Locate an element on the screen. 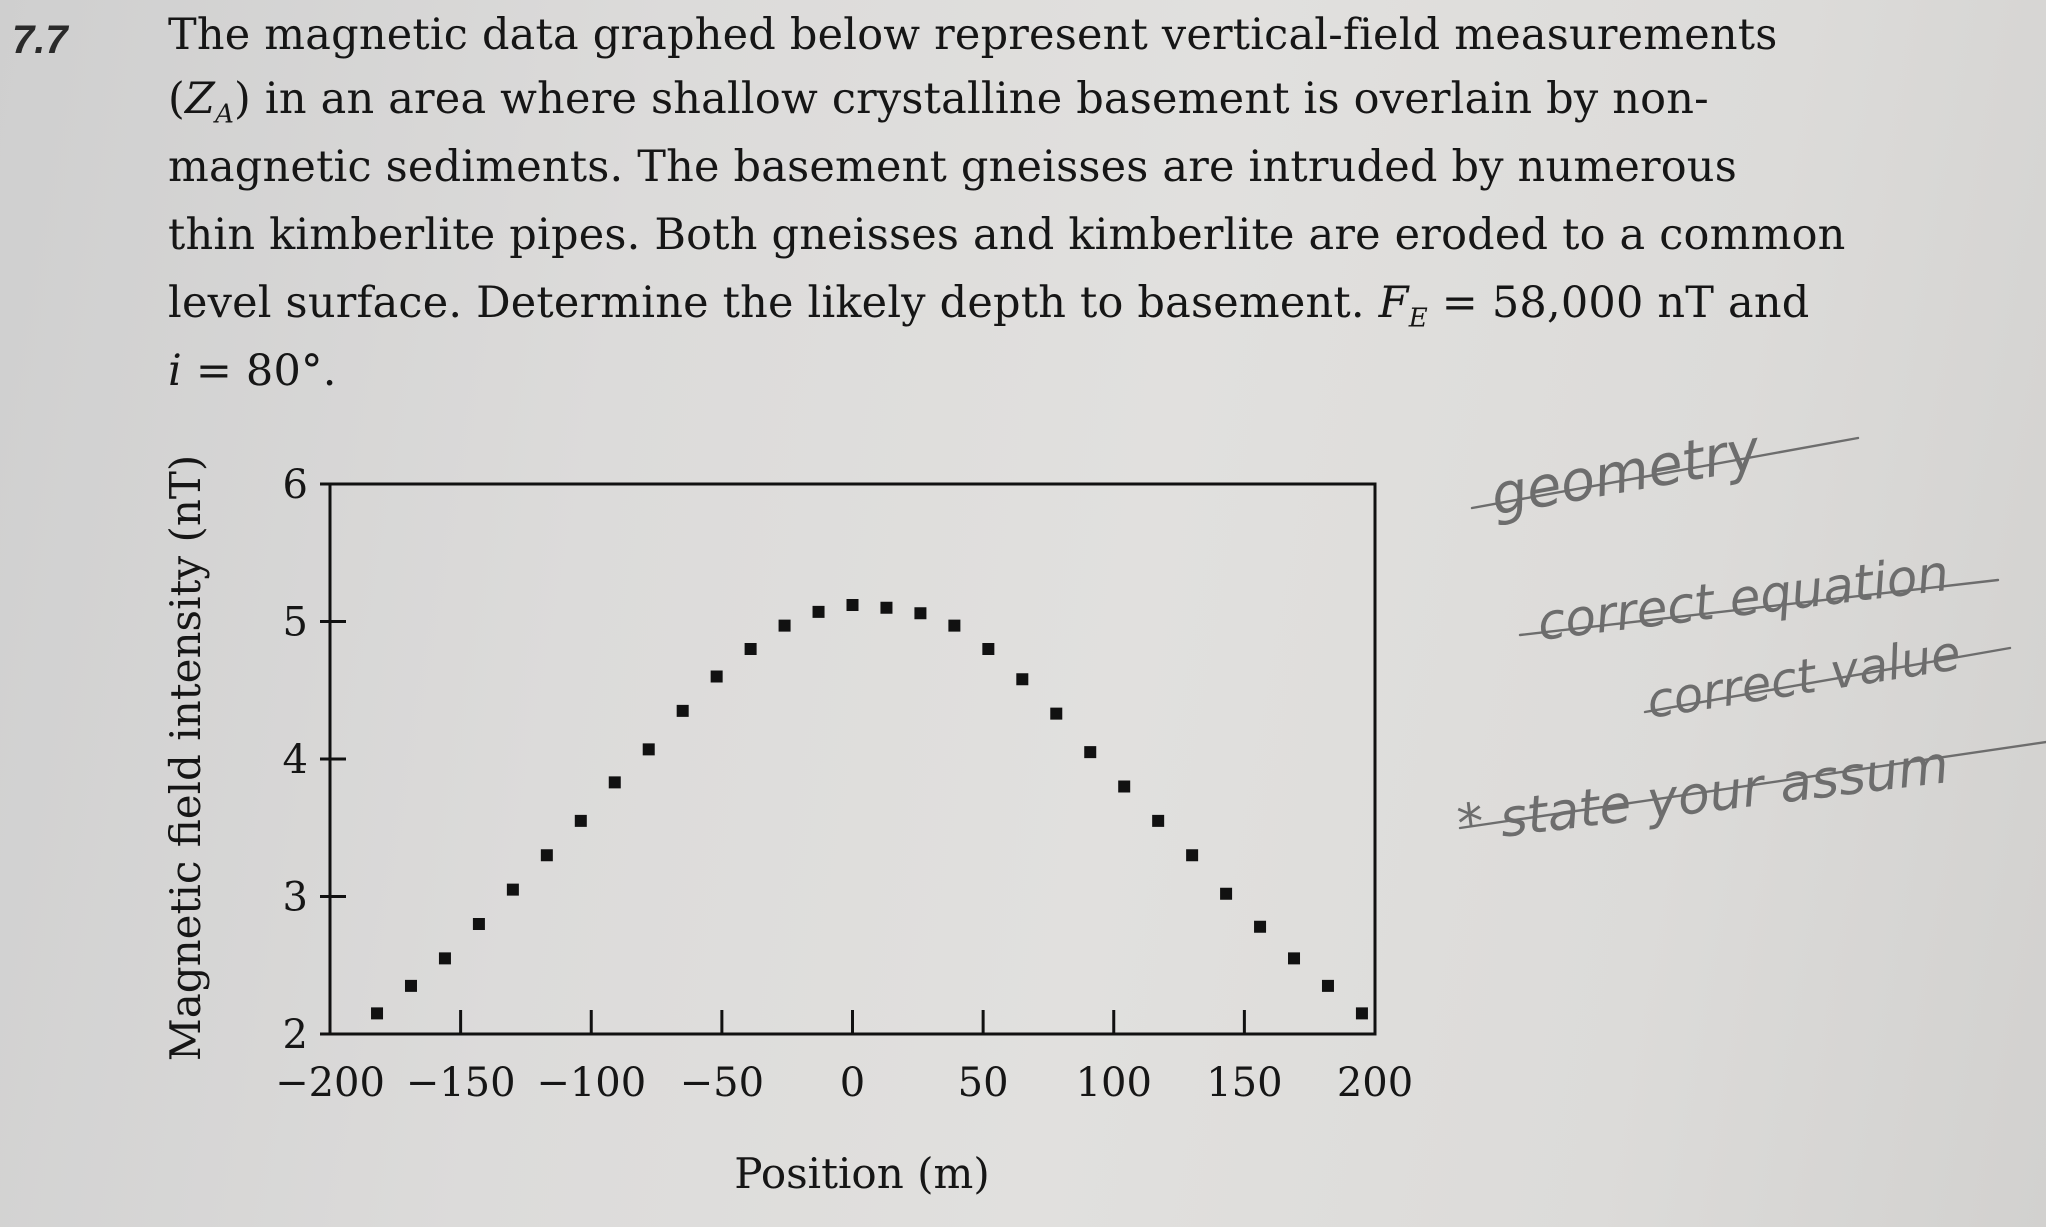 Image resolution: width=2046 pixels, height=1227 pixels. x-tick-label: 150 is located at coordinates (1244, 1083).